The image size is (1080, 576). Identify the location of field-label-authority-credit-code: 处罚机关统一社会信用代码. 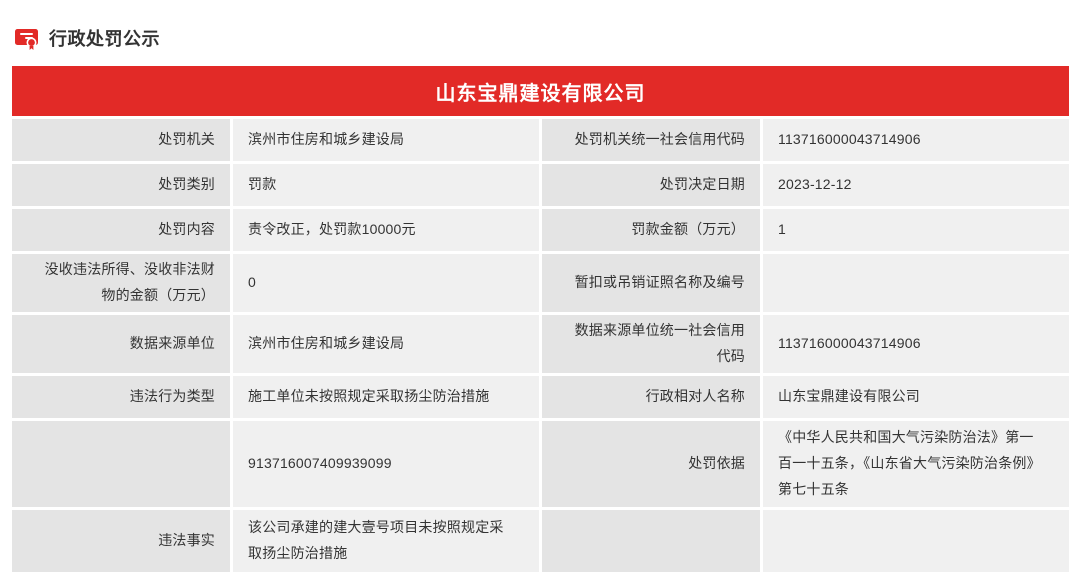
(651, 140).